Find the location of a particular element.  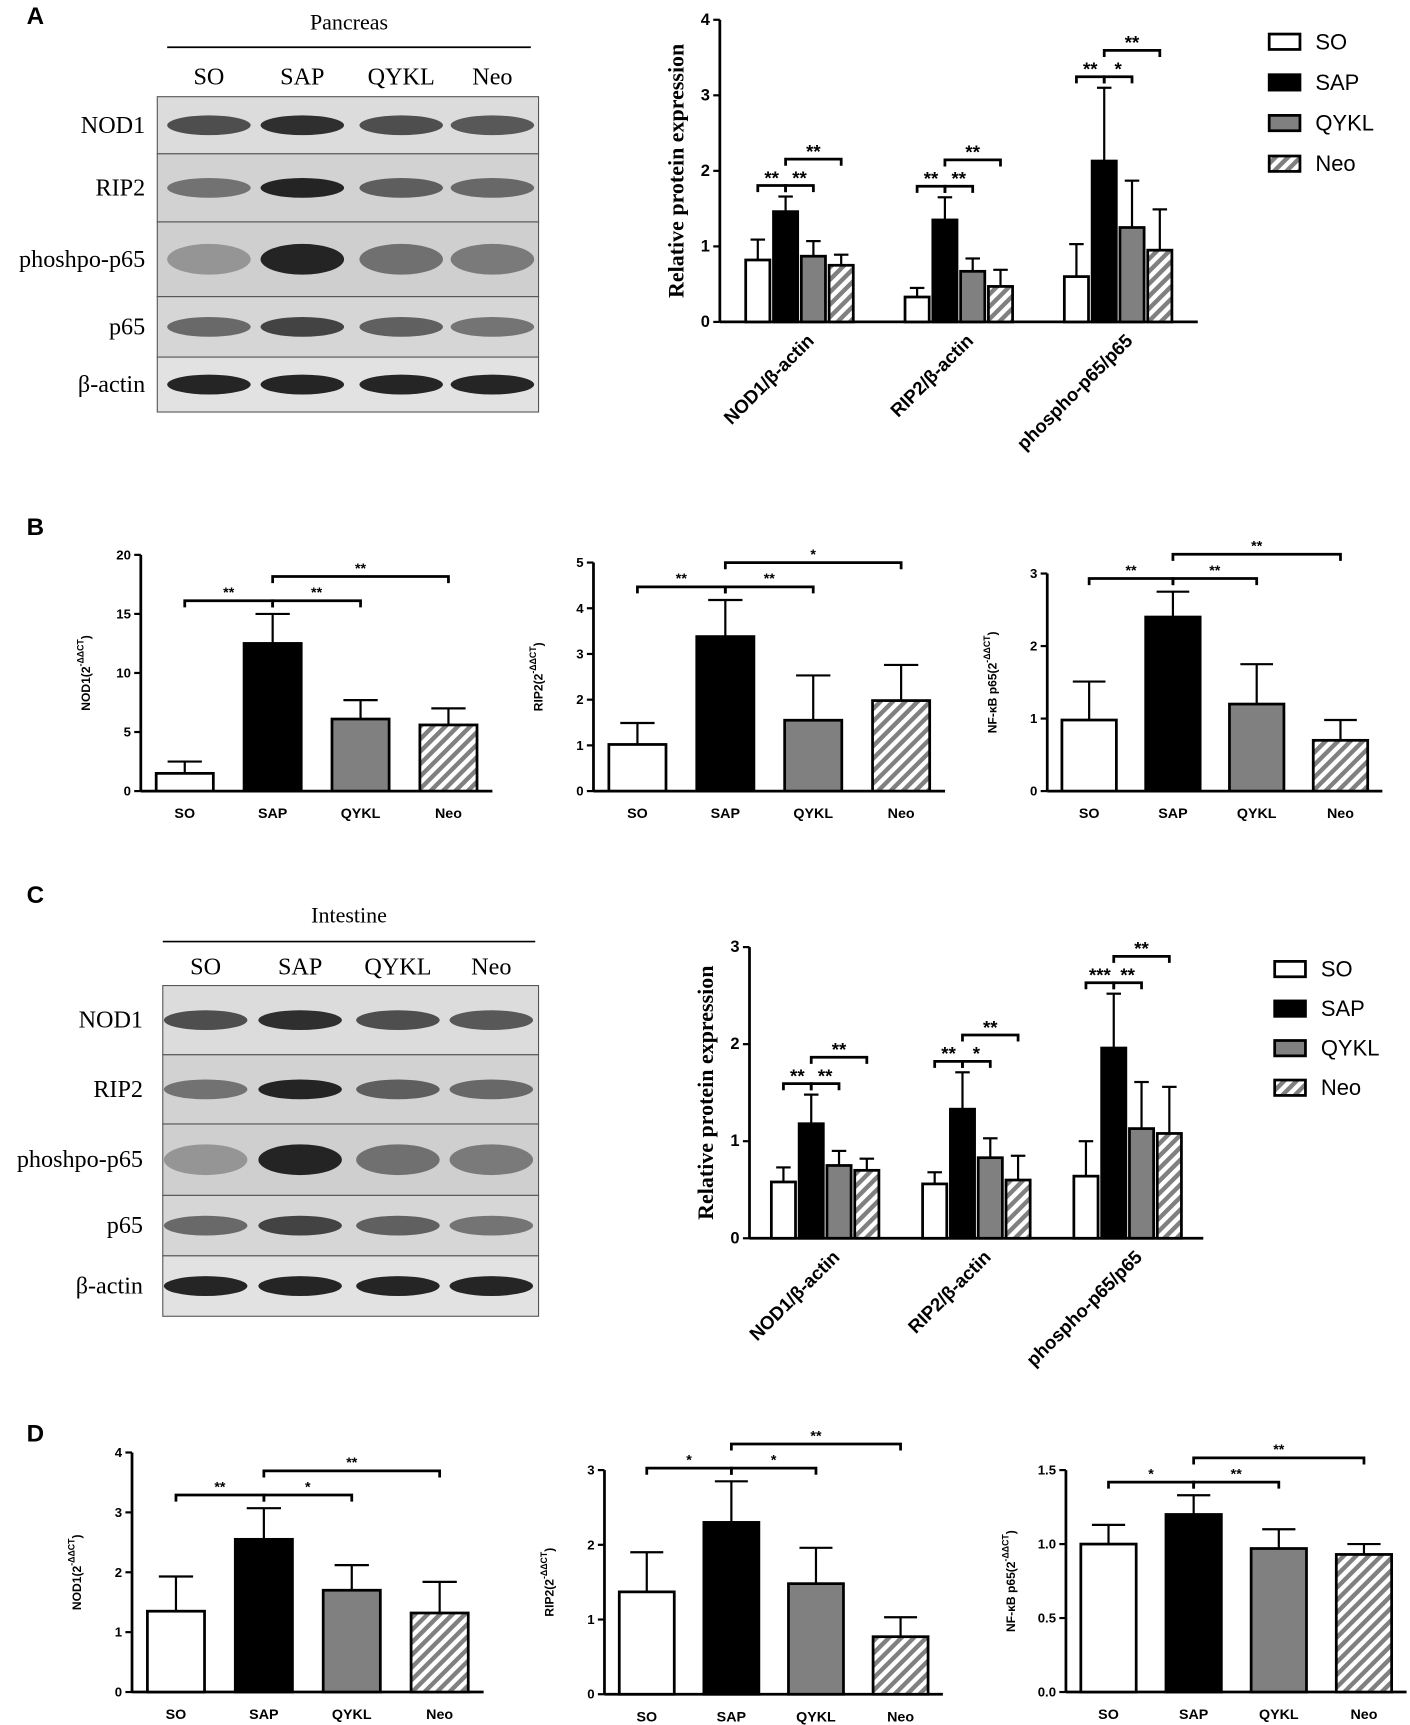

y-tick-label: 2 is located at coordinates (705, 171).